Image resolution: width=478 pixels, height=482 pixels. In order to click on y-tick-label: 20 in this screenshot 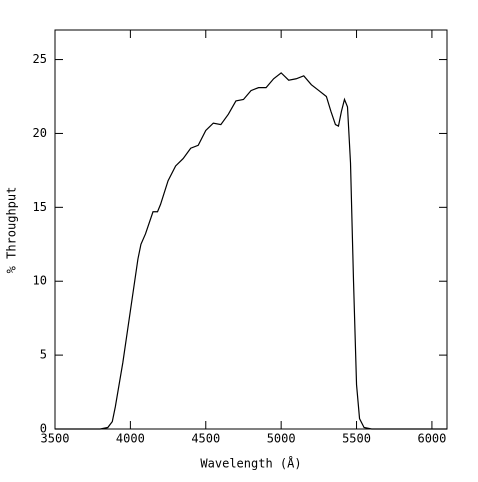, I will do `click(40, 133)`.